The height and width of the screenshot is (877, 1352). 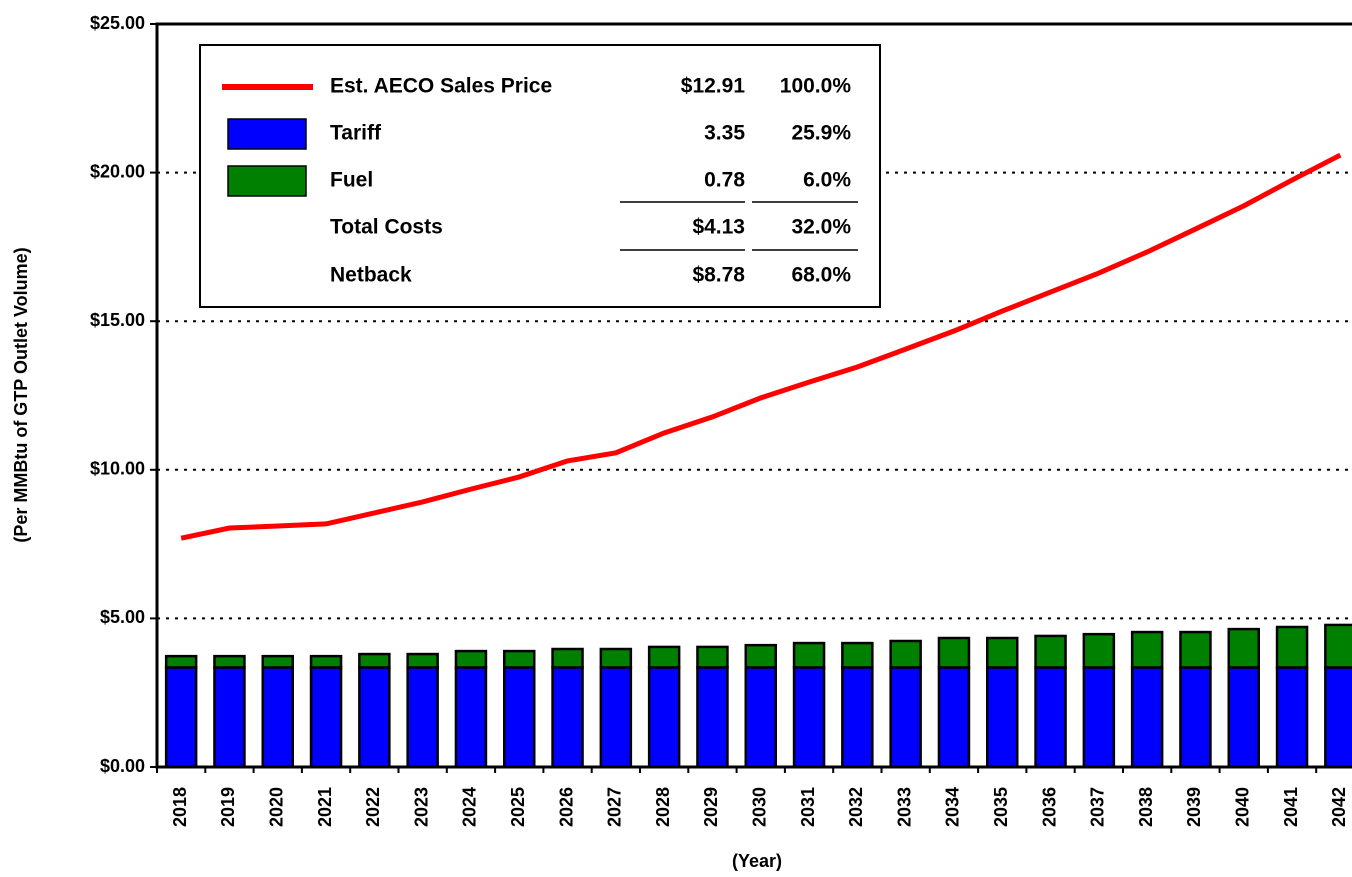 I want to click on legend-share: 32.0%, so click(x=821, y=227).